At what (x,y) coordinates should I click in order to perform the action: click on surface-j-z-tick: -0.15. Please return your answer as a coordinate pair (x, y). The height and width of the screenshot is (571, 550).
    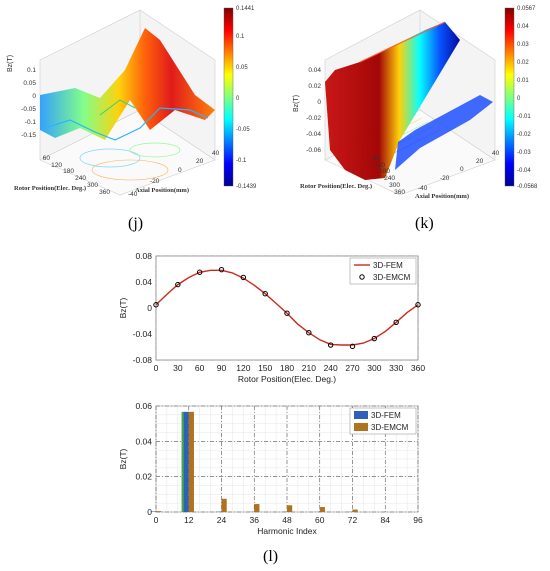
    Looking at the image, I should click on (28, 135).